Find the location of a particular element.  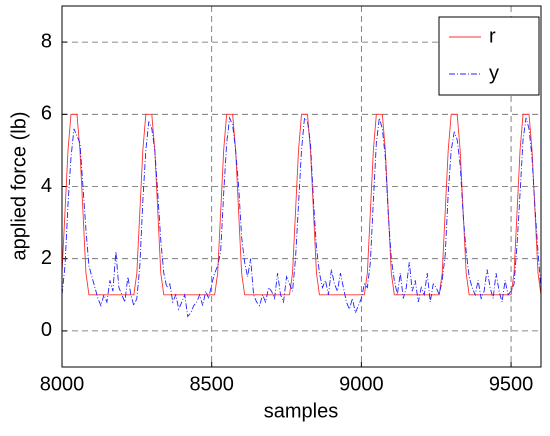

x-tick-label: 8000 is located at coordinates (62, 384).